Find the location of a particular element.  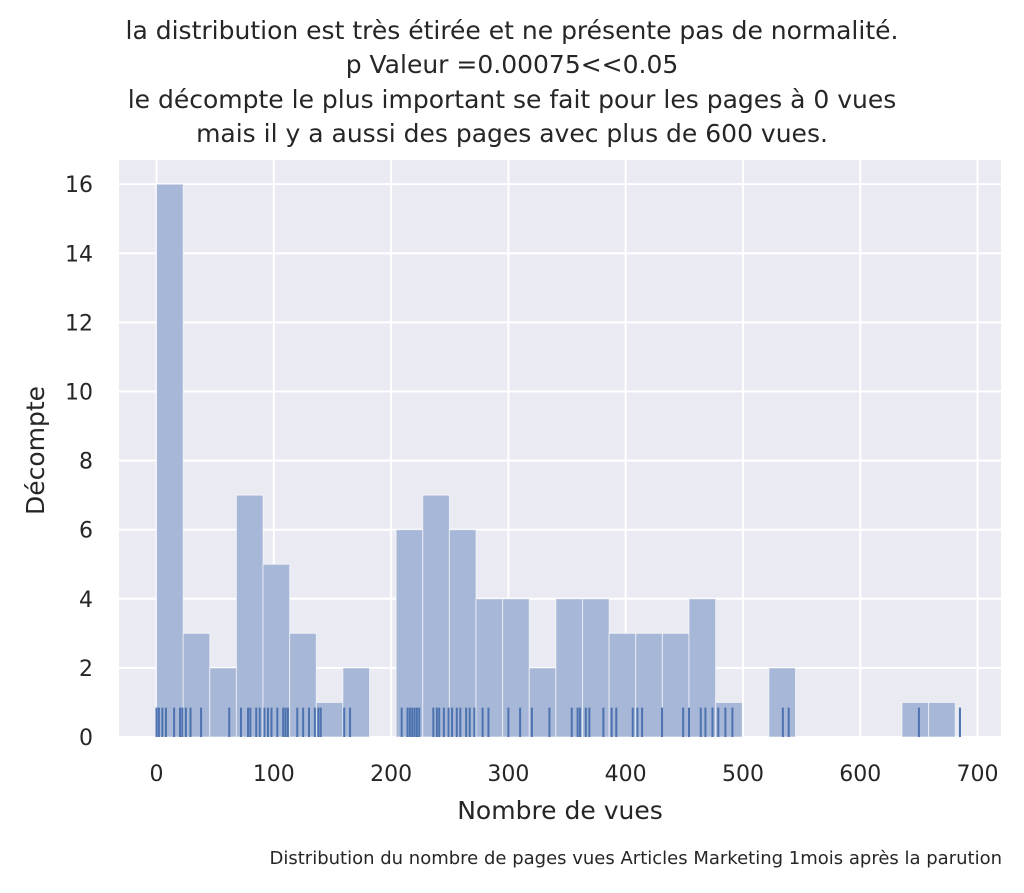

x-tick-label: 0 is located at coordinates (157, 774).